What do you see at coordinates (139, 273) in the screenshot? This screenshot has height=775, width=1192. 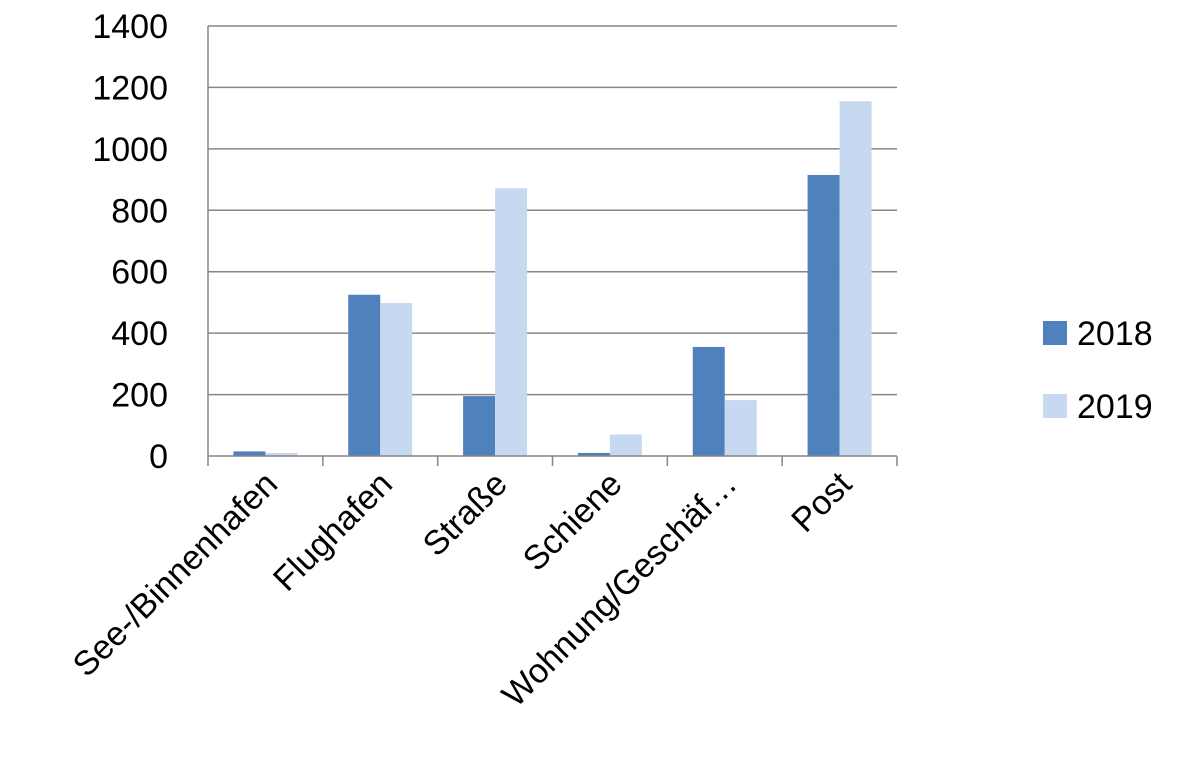 I see `y-tick-label: 600` at bounding box center [139, 273].